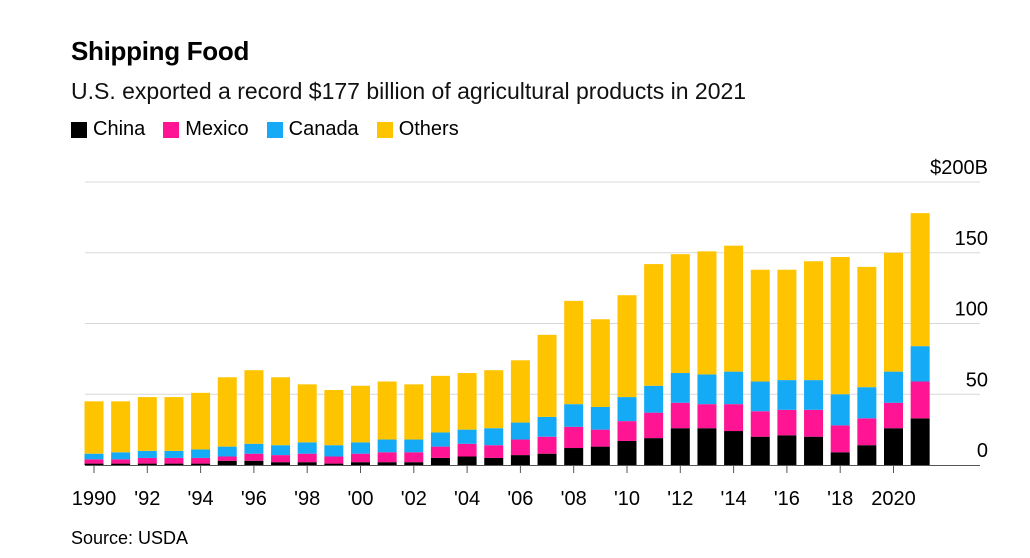 The image size is (1030, 558). Describe the element at coordinates (494, 451) in the screenshot. I see `bar-mexico-2005` at that location.